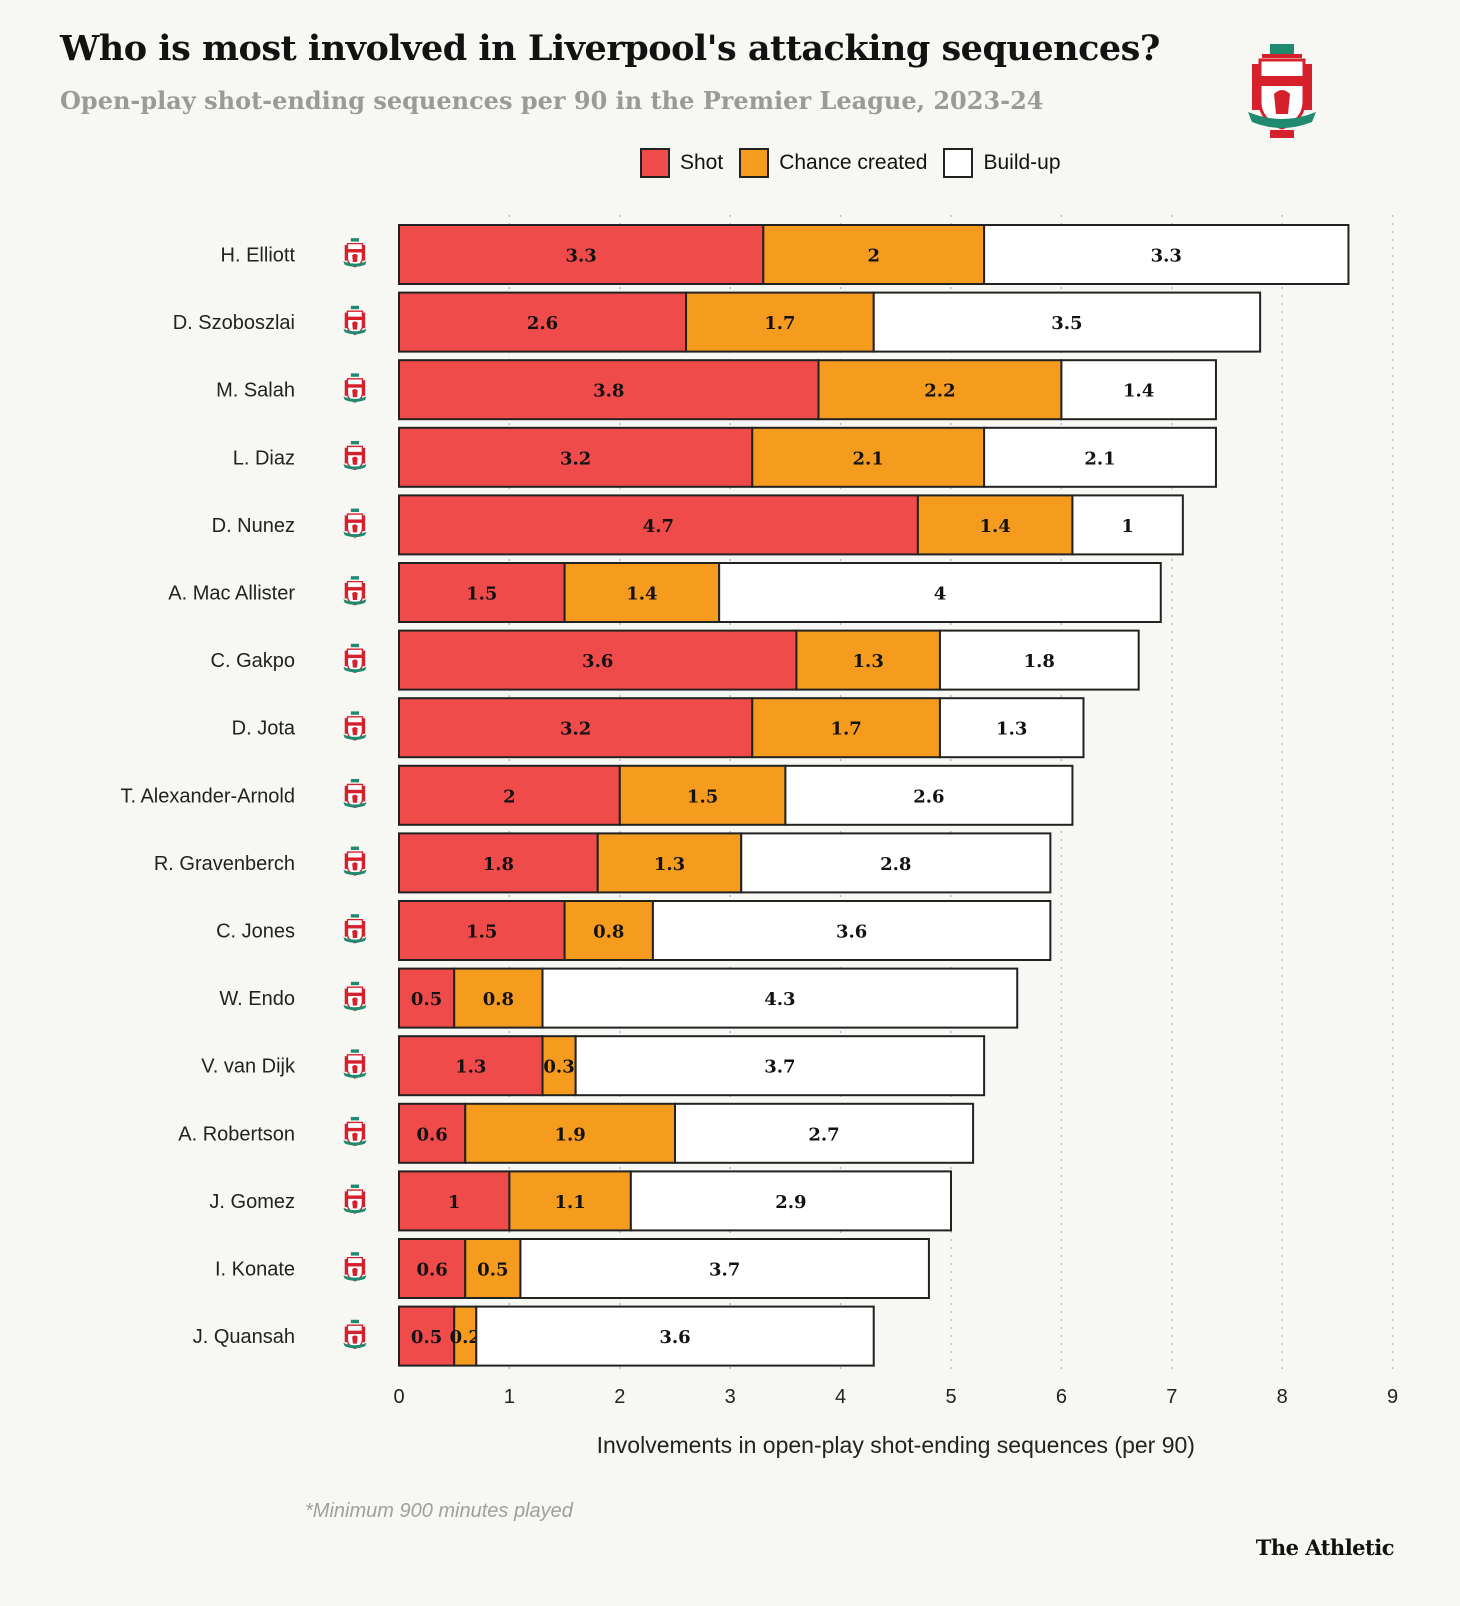  I want to click on bar-value-label: 2.7, so click(823, 1134).